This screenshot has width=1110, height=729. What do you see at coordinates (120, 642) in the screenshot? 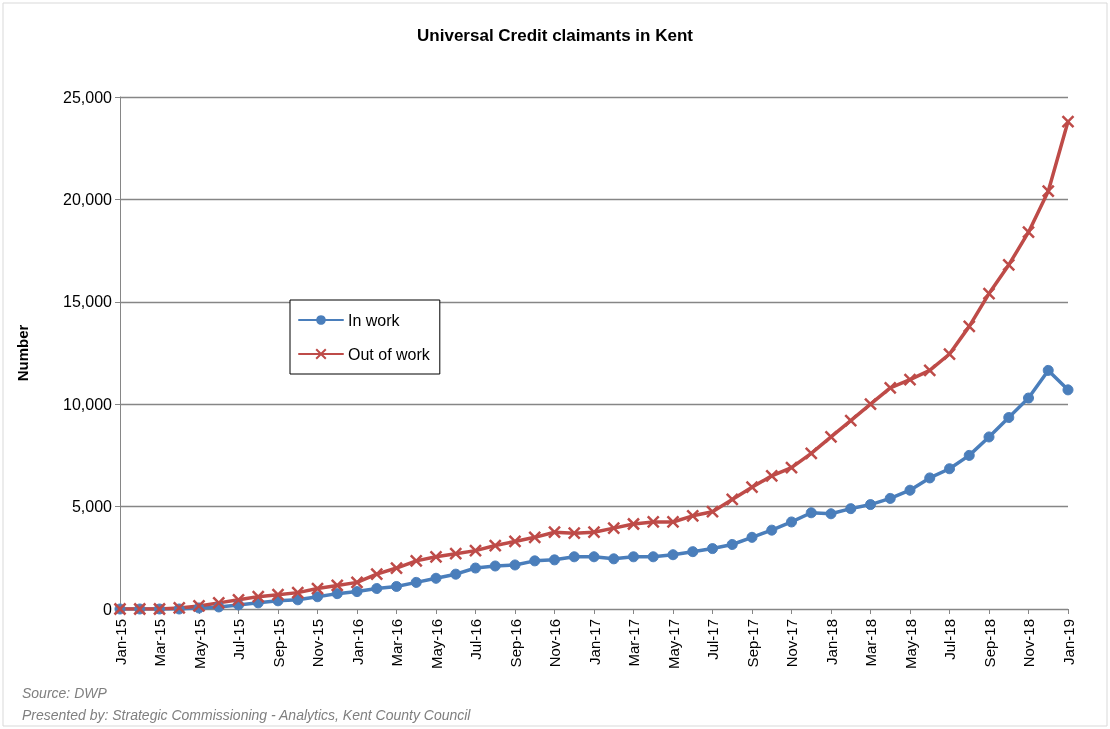
I see `x-tick-label: Jan-15` at bounding box center [120, 642].